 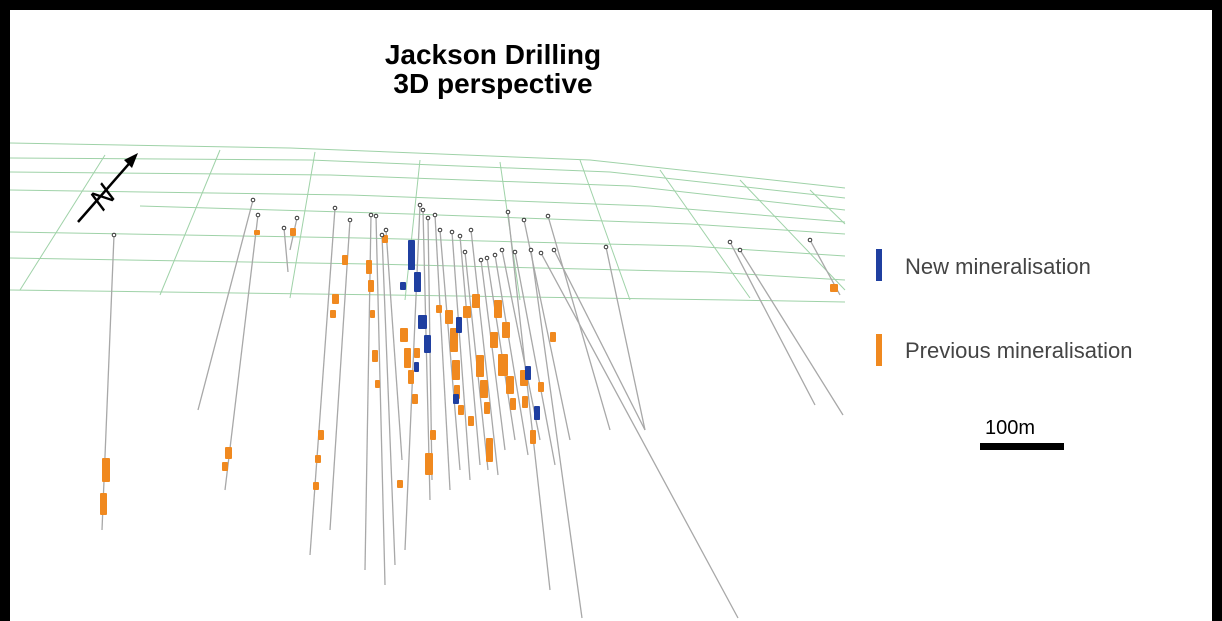 I want to click on legend-label-new: New mineralisation, so click(x=998, y=266).